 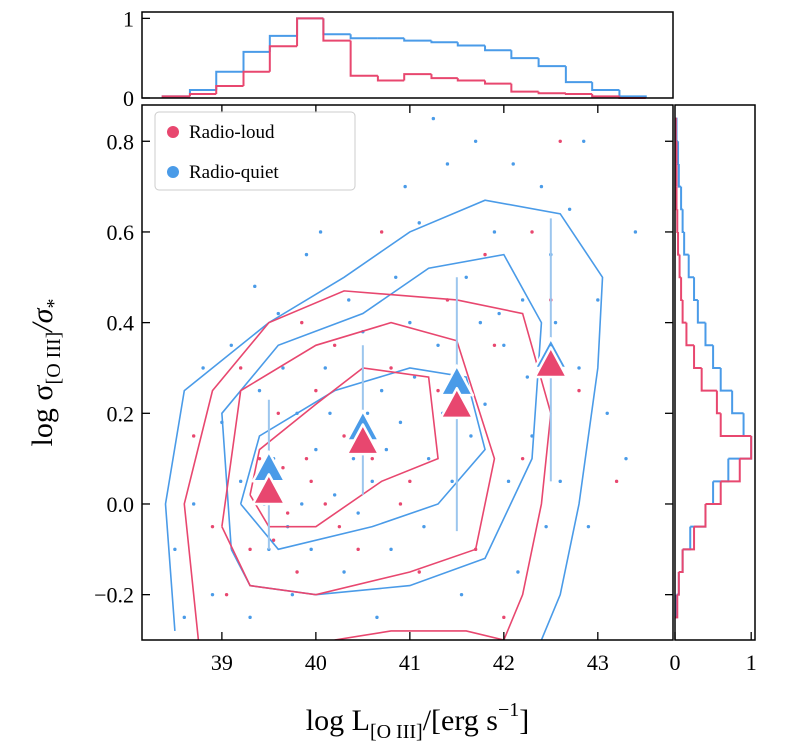 I want to click on legend-marker, so click(x=173, y=132).